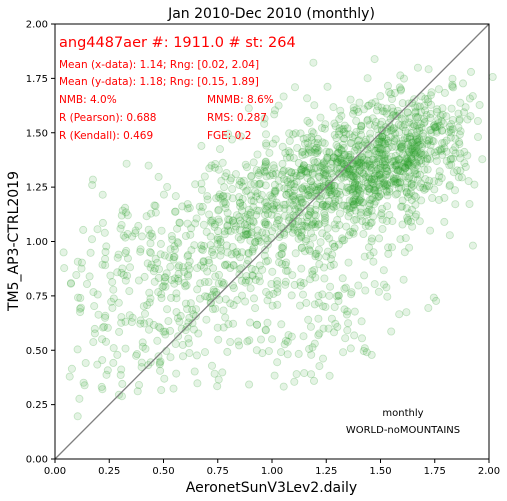 This screenshot has height=501, width=507. I want to click on x-axis-ticks: 0.00 0.25 0.50 0.75 1.00 1.25 1.50 1.75 2.00, so click(272, 468).